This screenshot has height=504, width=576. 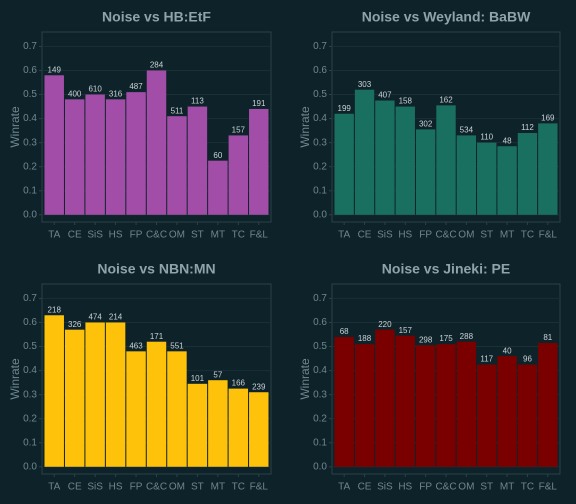 What do you see at coordinates (95, 89) in the screenshot?
I see `bar-count-label: 610` at bounding box center [95, 89].